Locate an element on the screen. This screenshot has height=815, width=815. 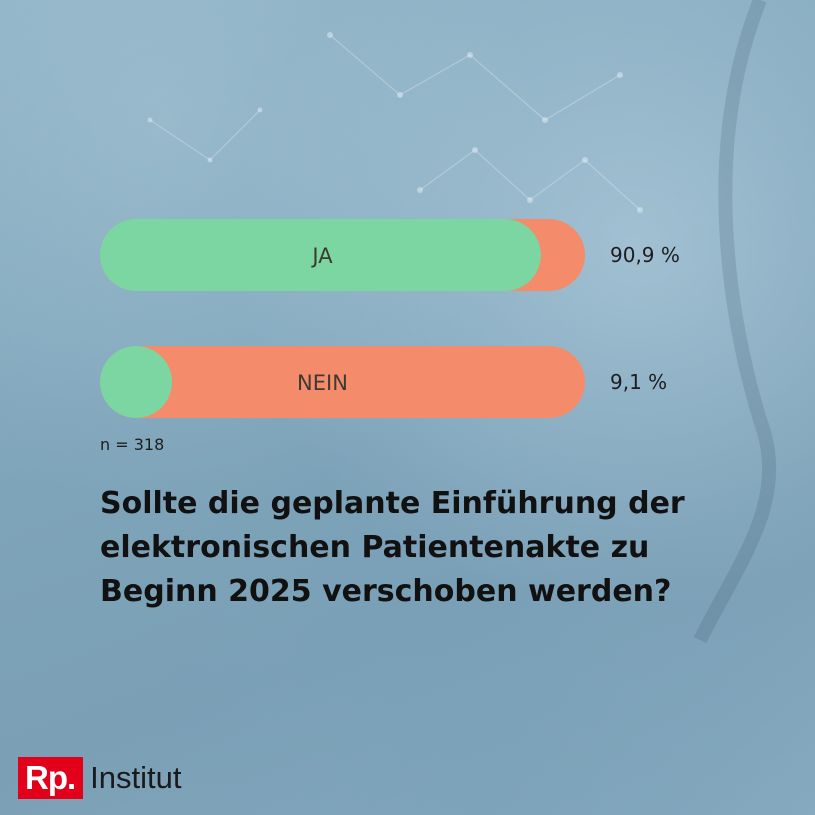
rp-institut-logo: Rp. Institut is located at coordinates (100, 778).